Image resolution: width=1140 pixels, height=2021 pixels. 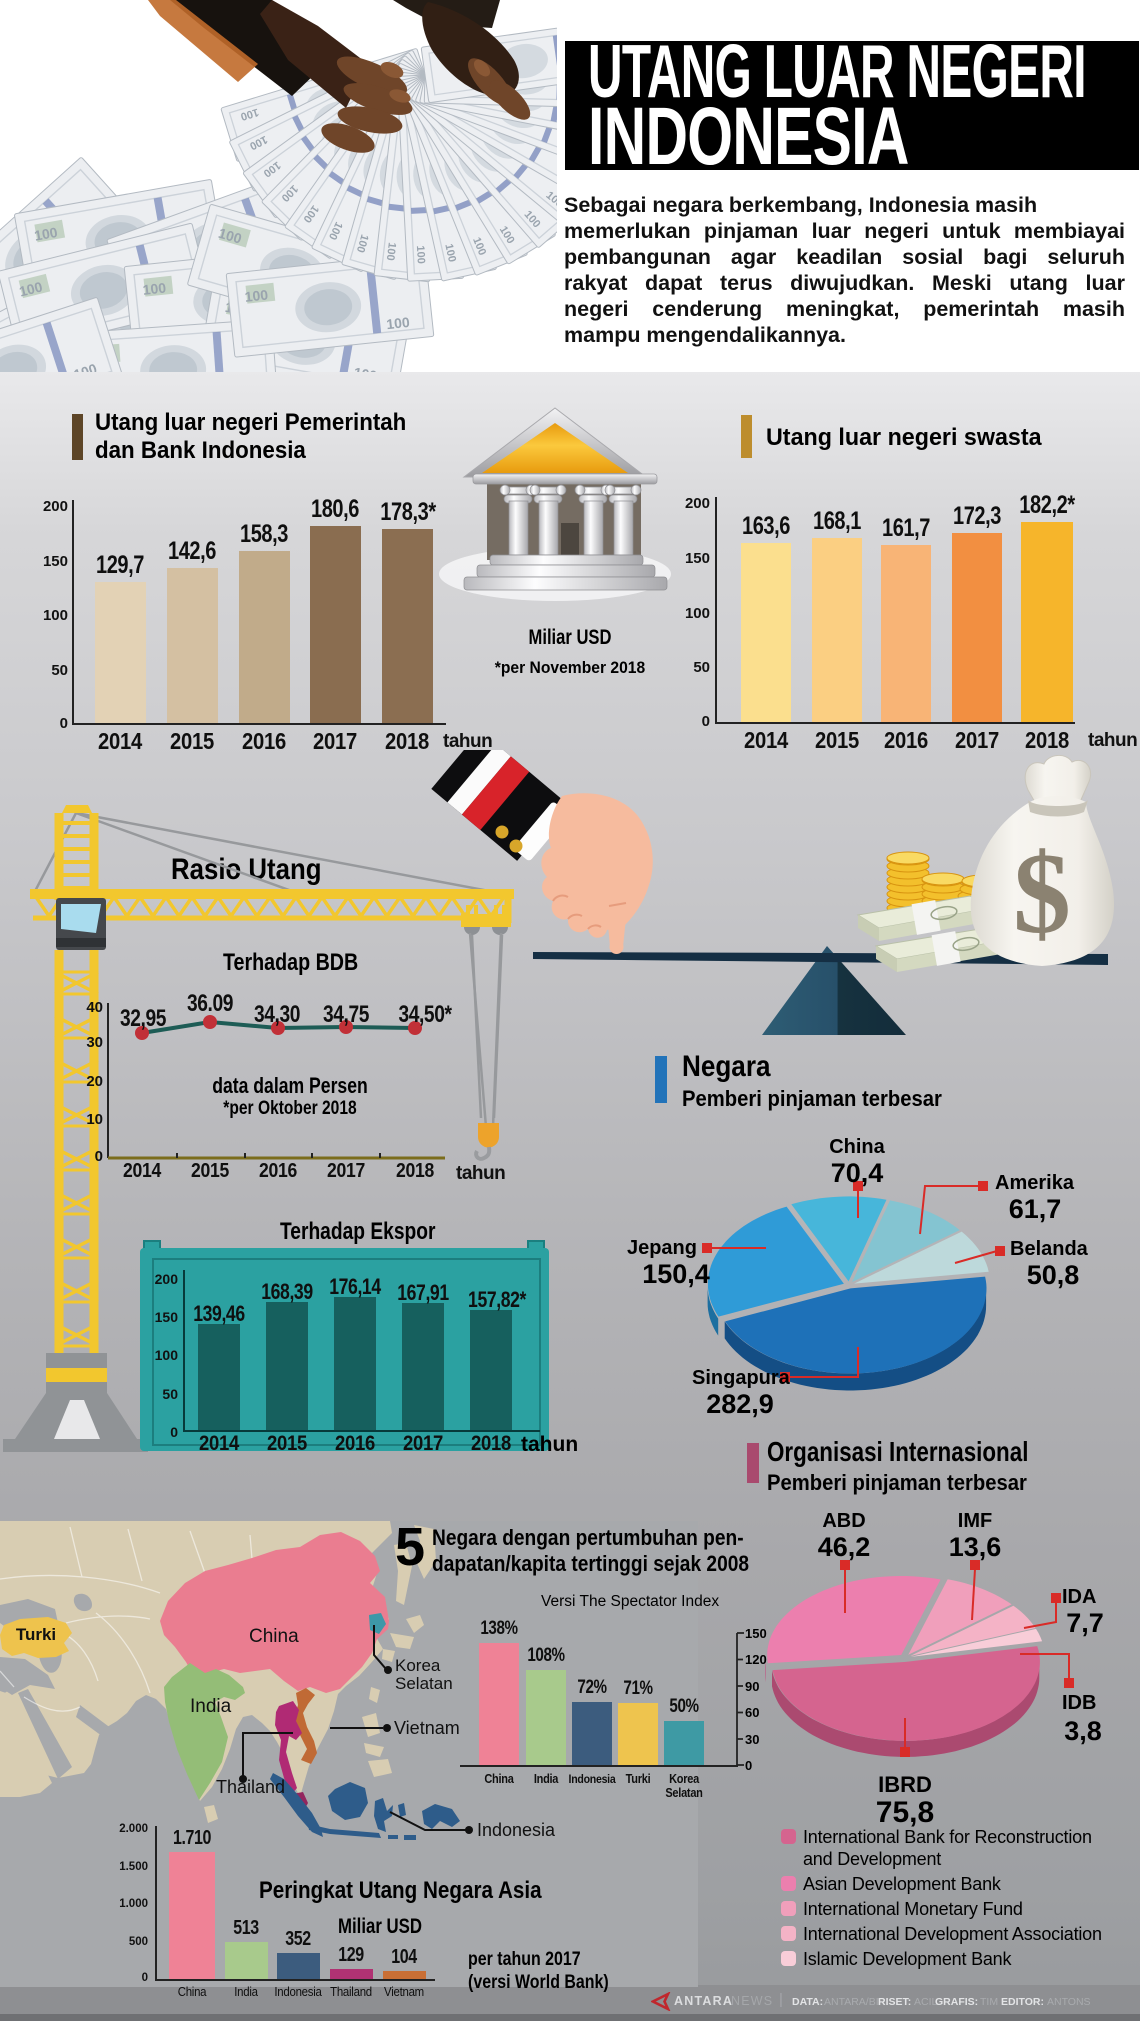 I want to click on svg-text: Vietnam, so click(x=427, y=1728).